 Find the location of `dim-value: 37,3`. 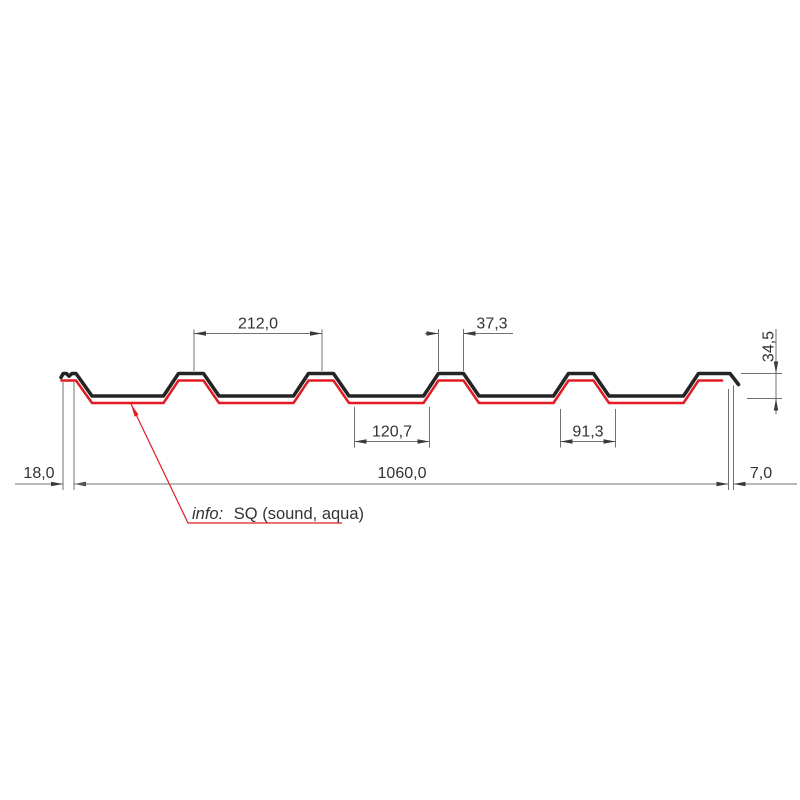

dim-value: 37,3 is located at coordinates (491, 324).